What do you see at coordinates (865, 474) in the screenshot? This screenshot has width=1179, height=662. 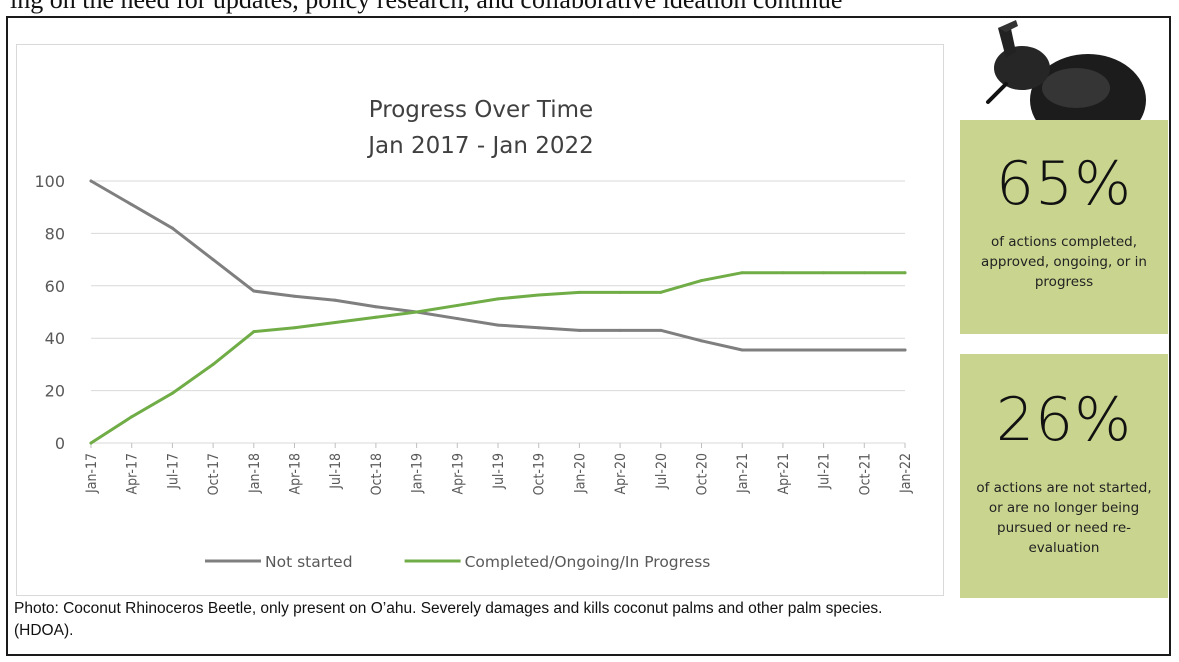 I see `x-tick-label: Oct-21` at bounding box center [865, 474].